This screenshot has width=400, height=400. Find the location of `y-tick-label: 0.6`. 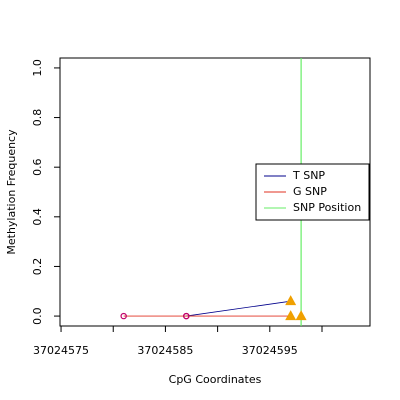

y-tick-label: 0.6 is located at coordinates (37, 167).